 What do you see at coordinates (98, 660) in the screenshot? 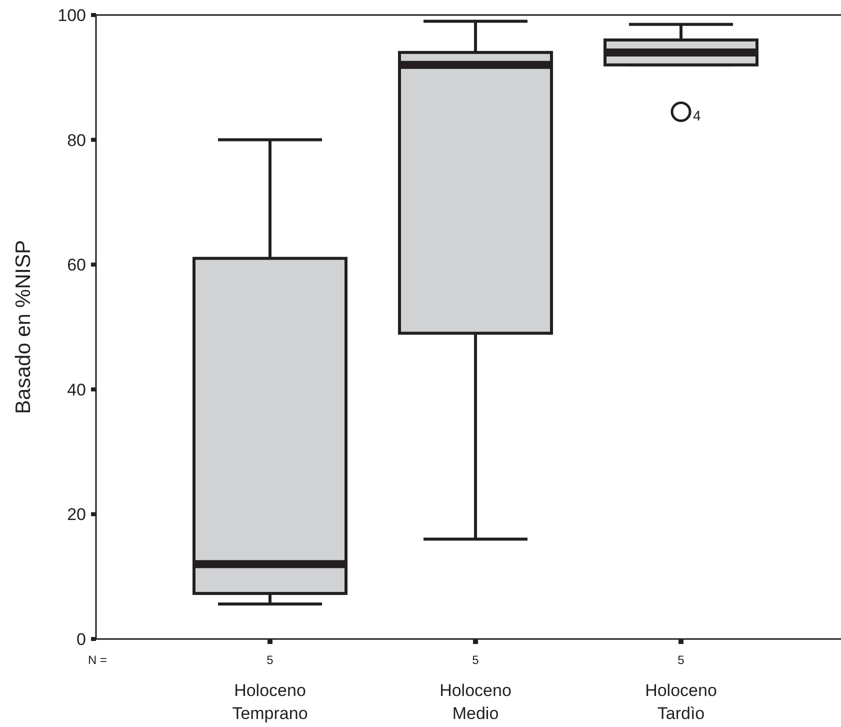
I see `text: N =` at bounding box center [98, 660].